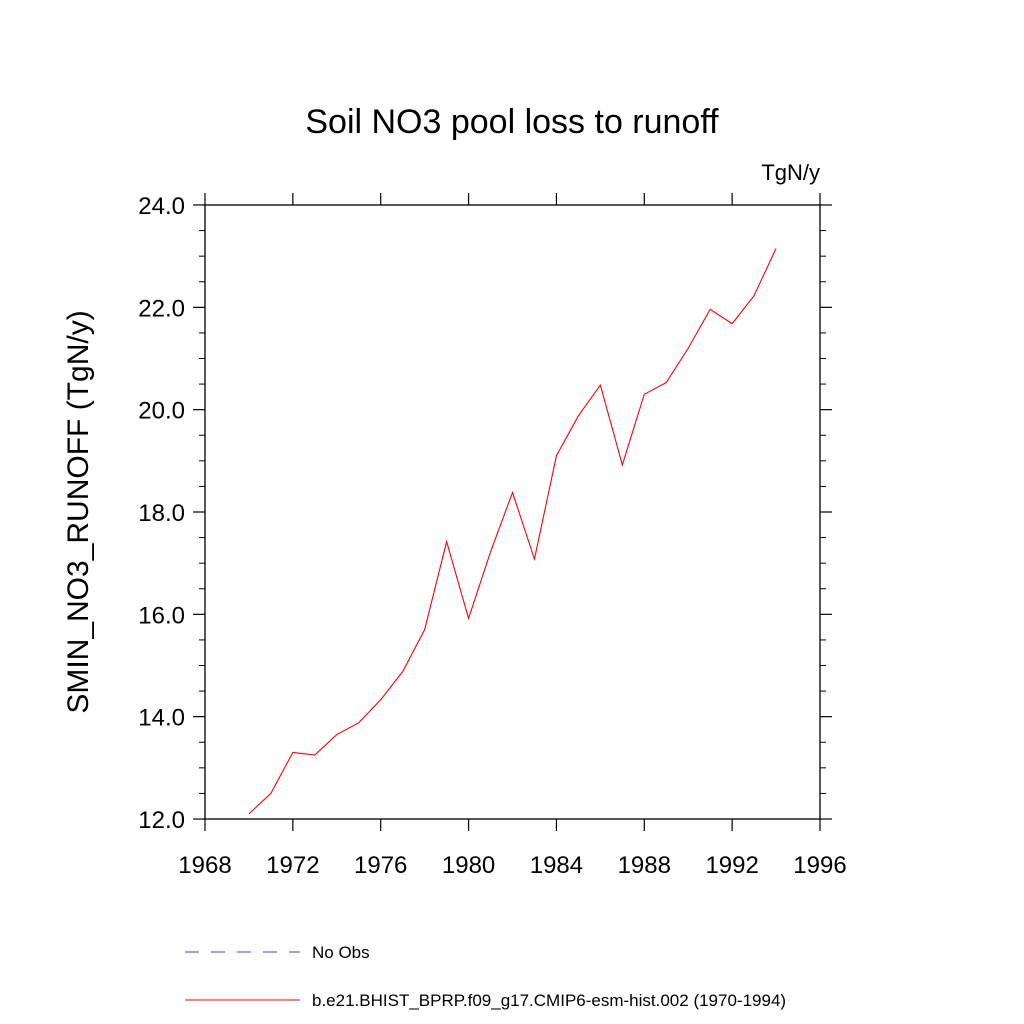 This screenshot has height=1024, width=1024. What do you see at coordinates (731, 865) in the screenshot?
I see `x-tick-label: 1992` at bounding box center [731, 865].